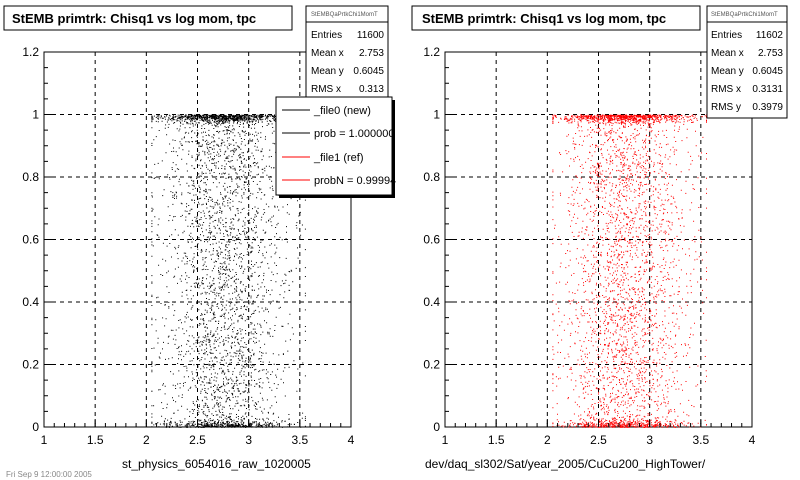 The width and height of the screenshot is (800, 480). Describe the element at coordinates (371, 35) in the screenshot. I see `left-stats-value-entries: 11600` at that location.